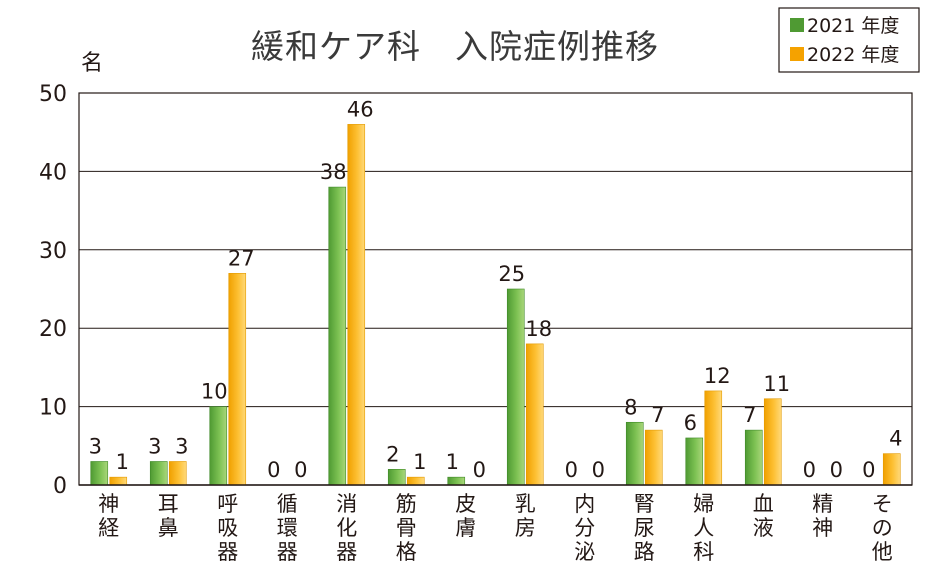 The image size is (930, 588). What do you see at coordinates (452, 462) in the screenshot?
I see `data-label-2021: 1` at bounding box center [452, 462].